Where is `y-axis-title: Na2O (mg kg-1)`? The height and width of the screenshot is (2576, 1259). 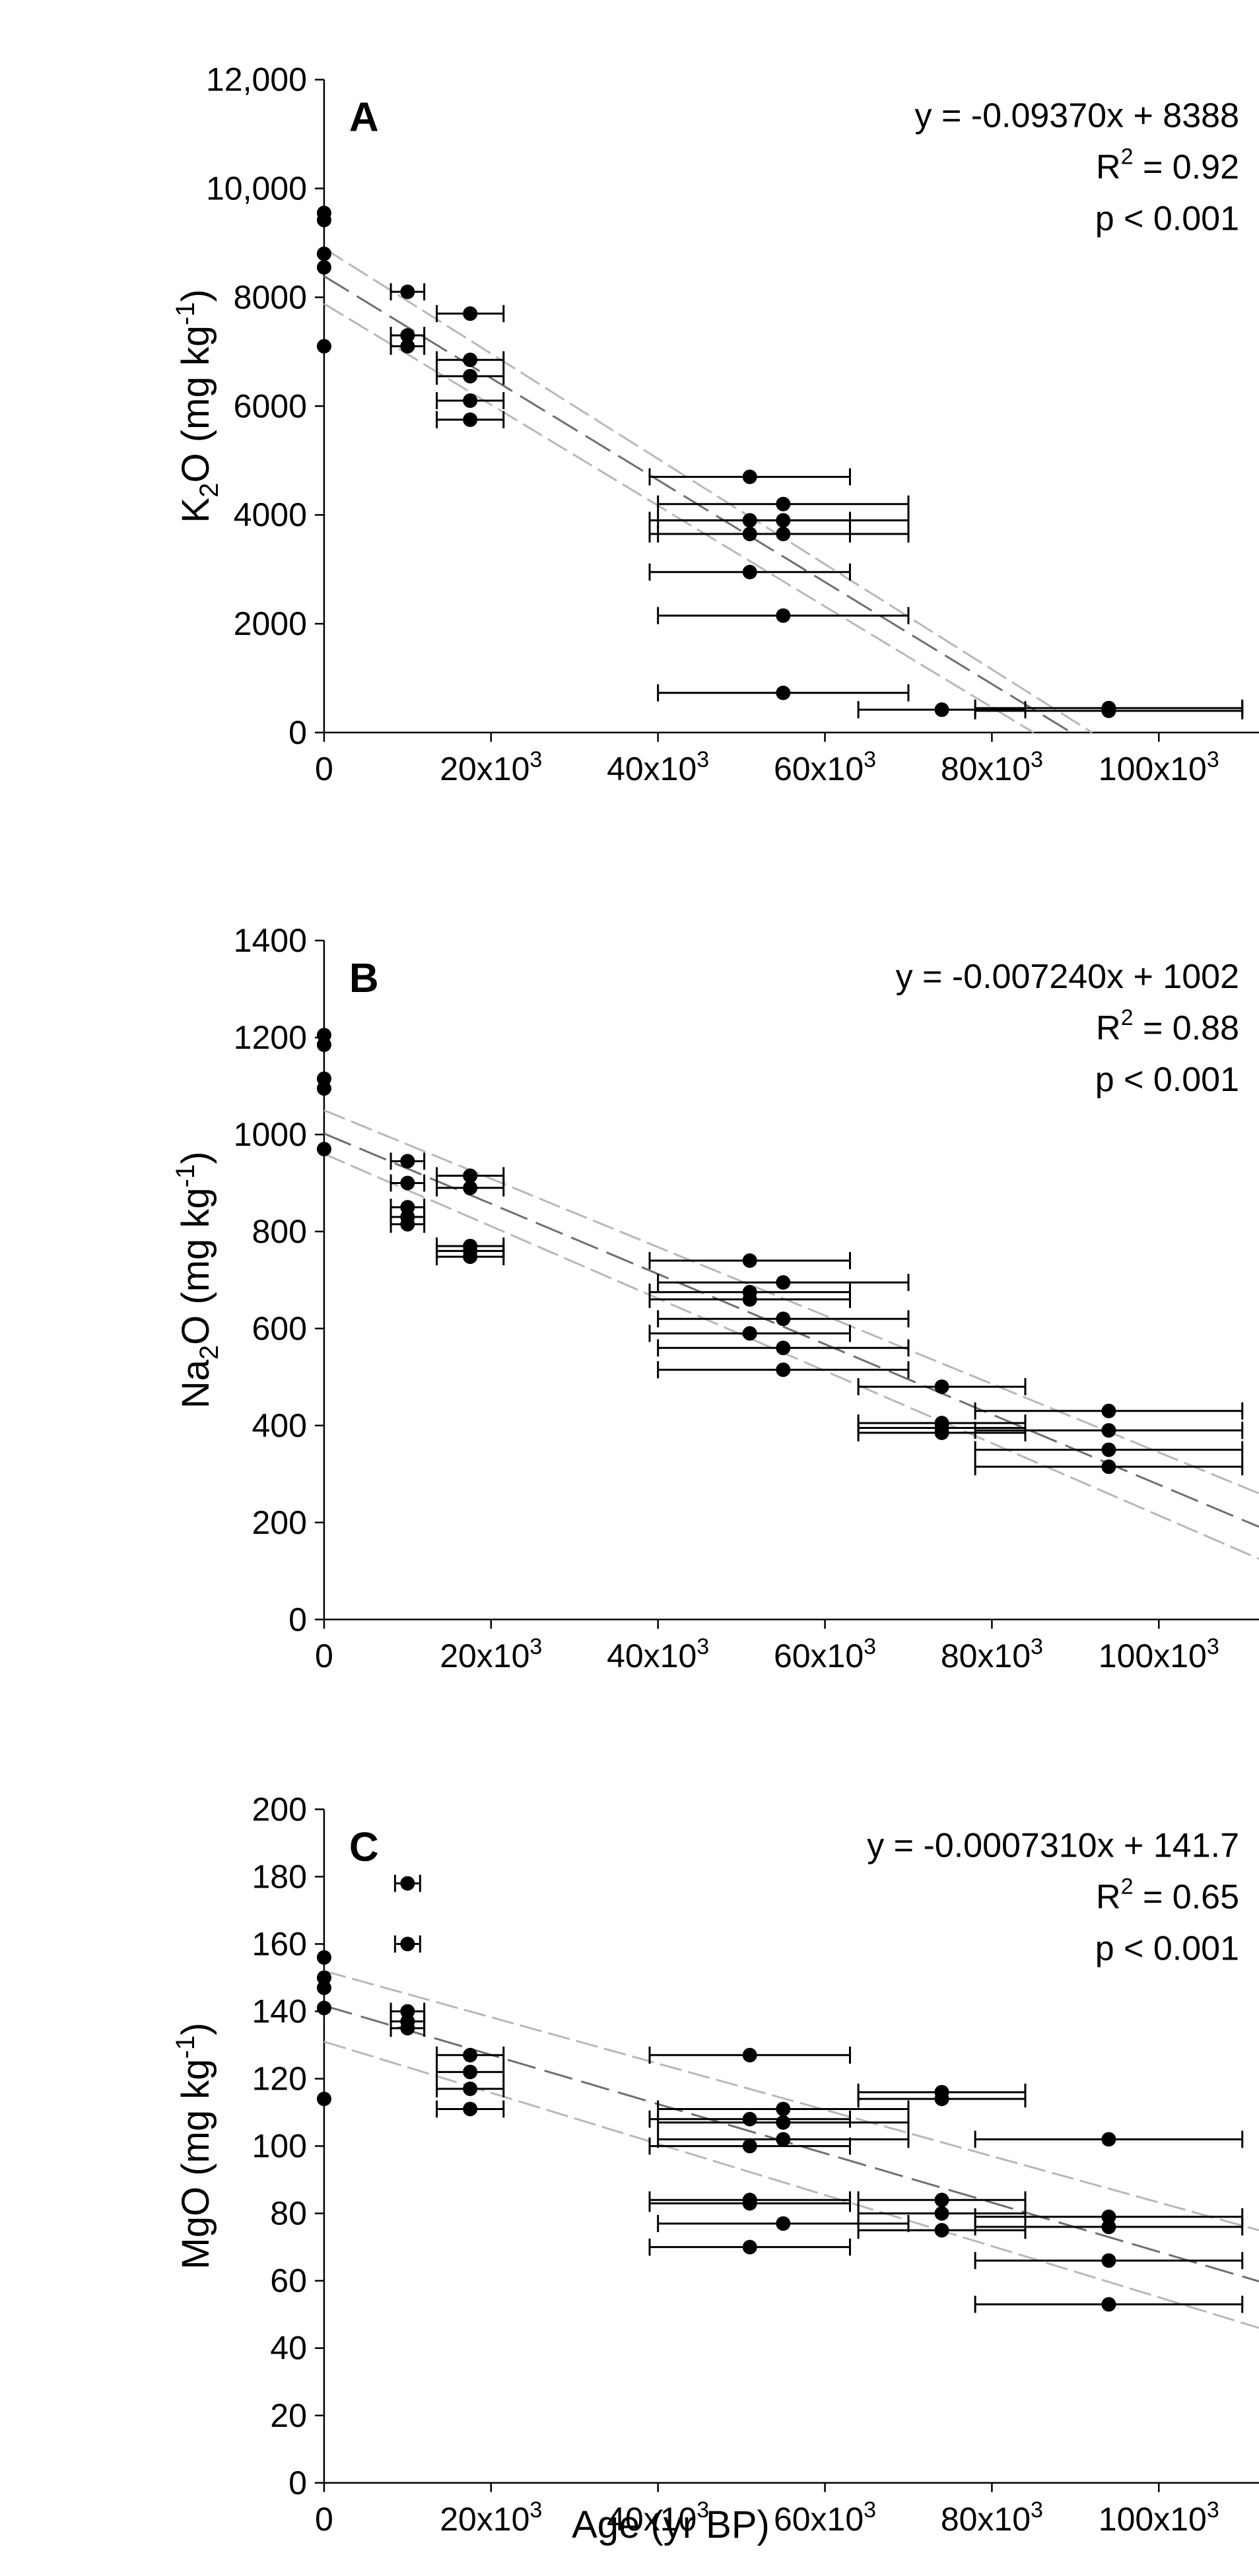 y-axis-title: Na2O (mg kg-1) is located at coordinates (197, 1279).